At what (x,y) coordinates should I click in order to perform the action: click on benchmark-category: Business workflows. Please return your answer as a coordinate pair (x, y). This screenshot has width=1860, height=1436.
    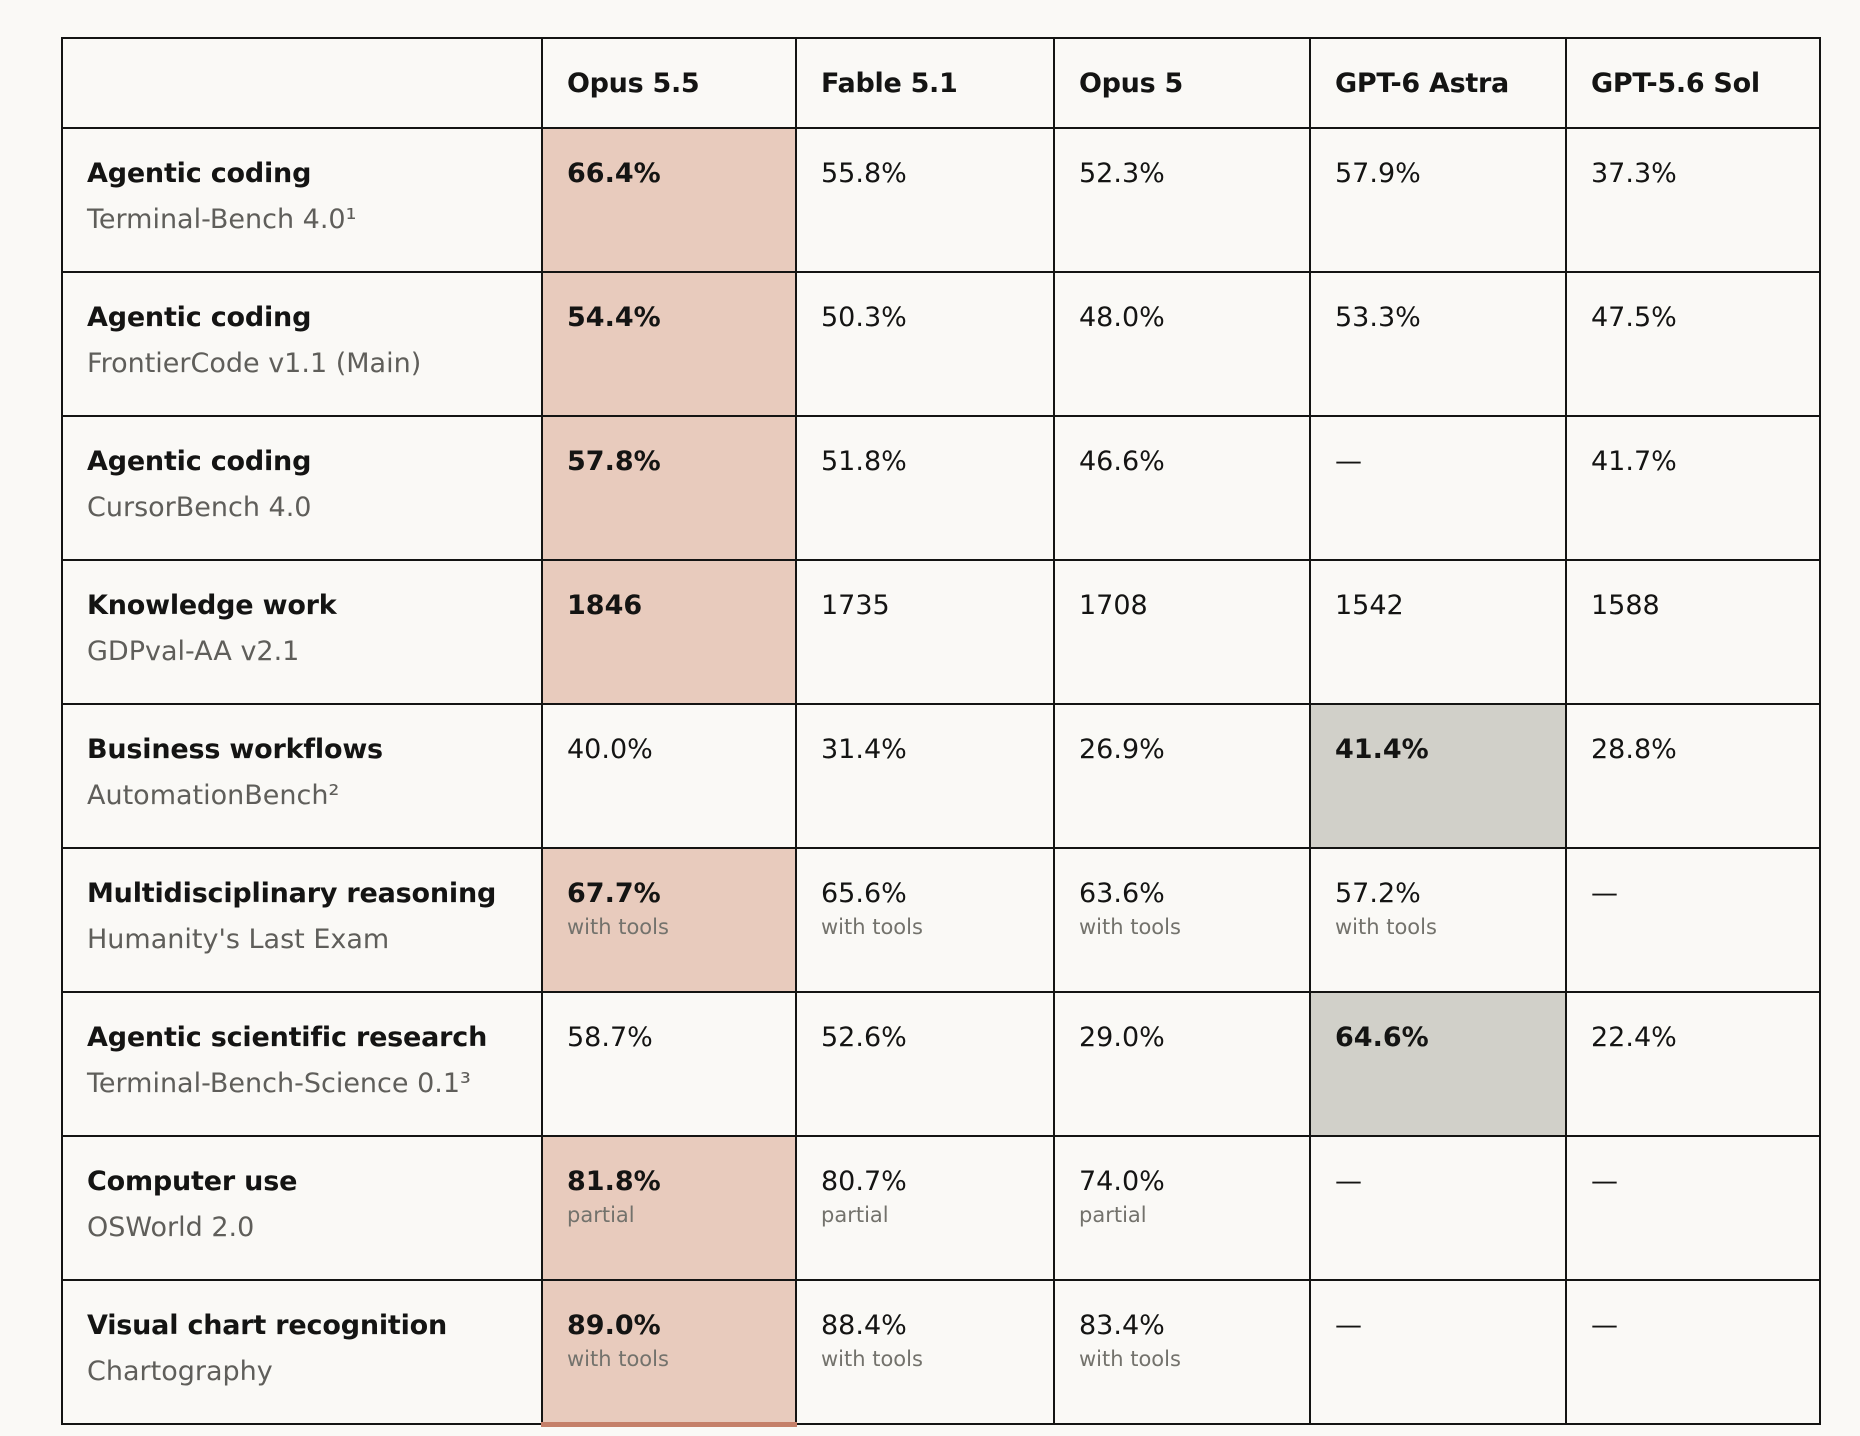
    Looking at the image, I should click on (235, 749).